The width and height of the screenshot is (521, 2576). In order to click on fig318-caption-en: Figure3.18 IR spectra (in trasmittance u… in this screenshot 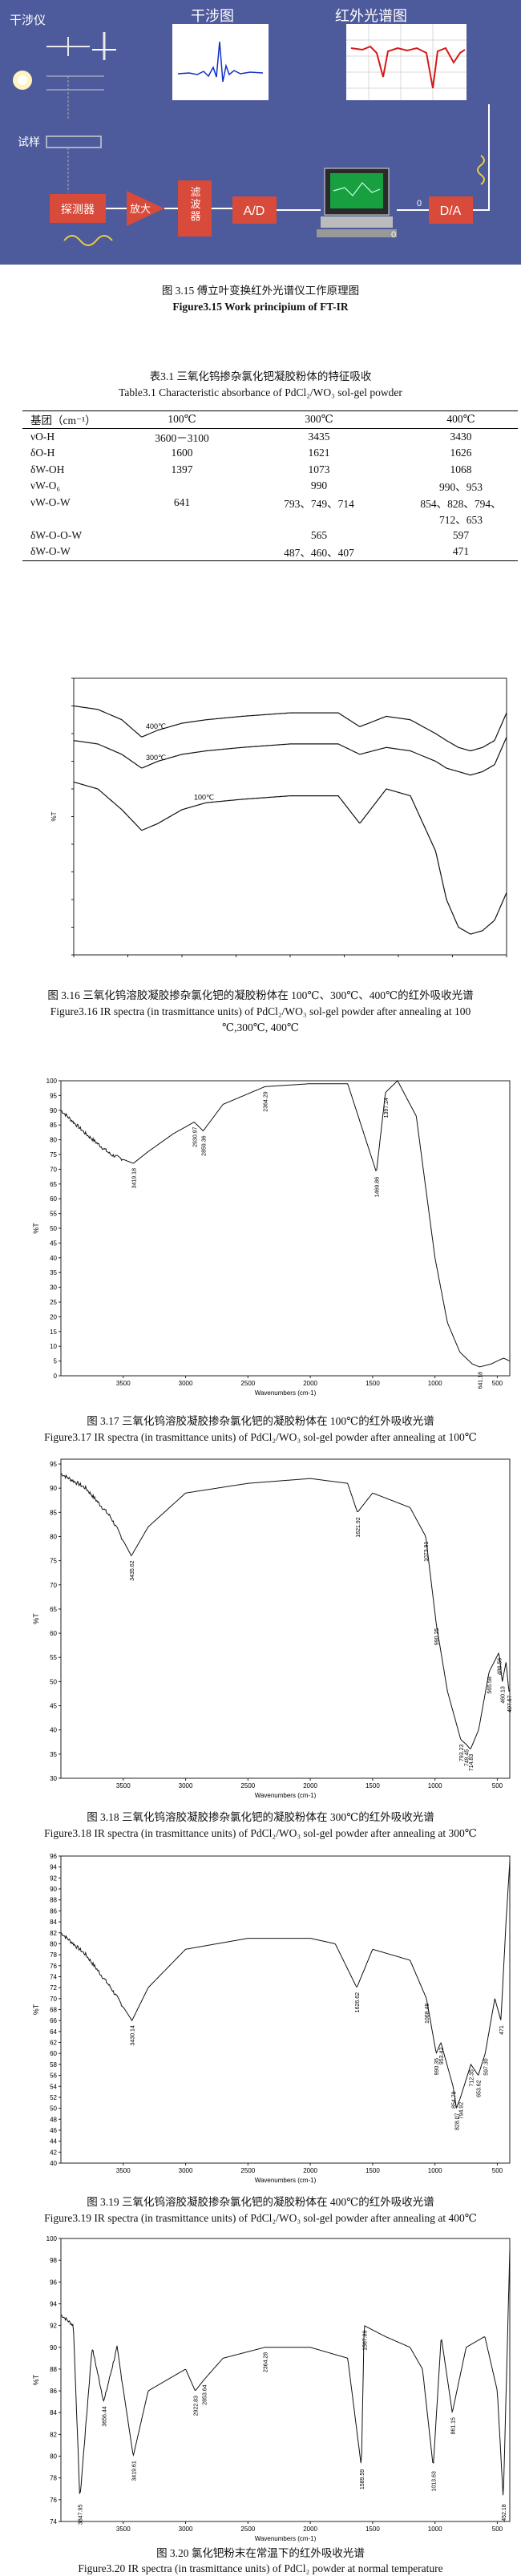, I will do `click(260, 1833)`.